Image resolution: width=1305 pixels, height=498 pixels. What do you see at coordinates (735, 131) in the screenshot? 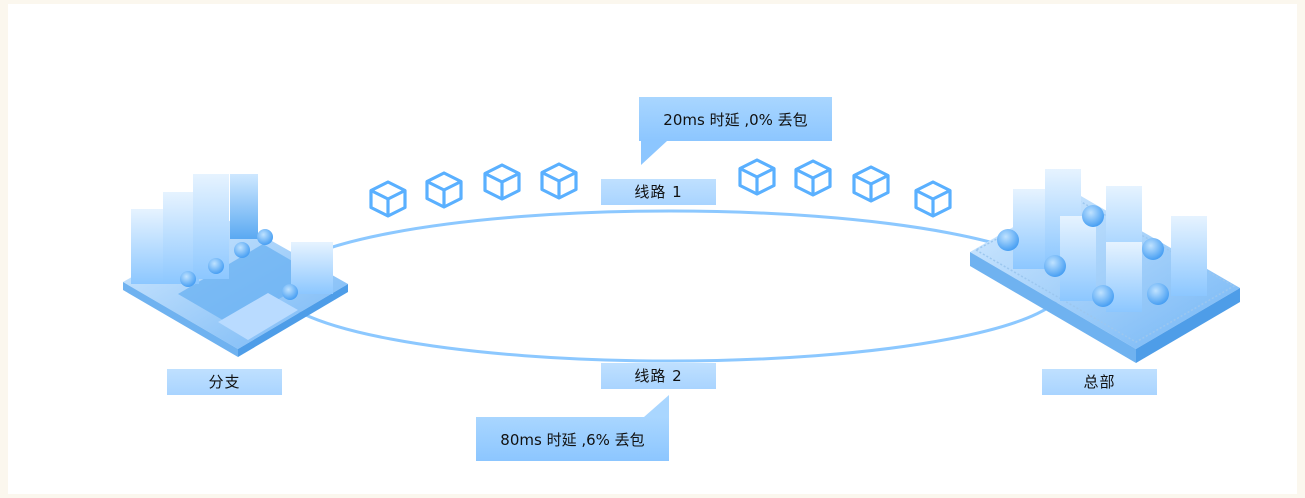
I see `line1-stats-callout: 20ms 时延 ,0% 丢包` at bounding box center [735, 131].